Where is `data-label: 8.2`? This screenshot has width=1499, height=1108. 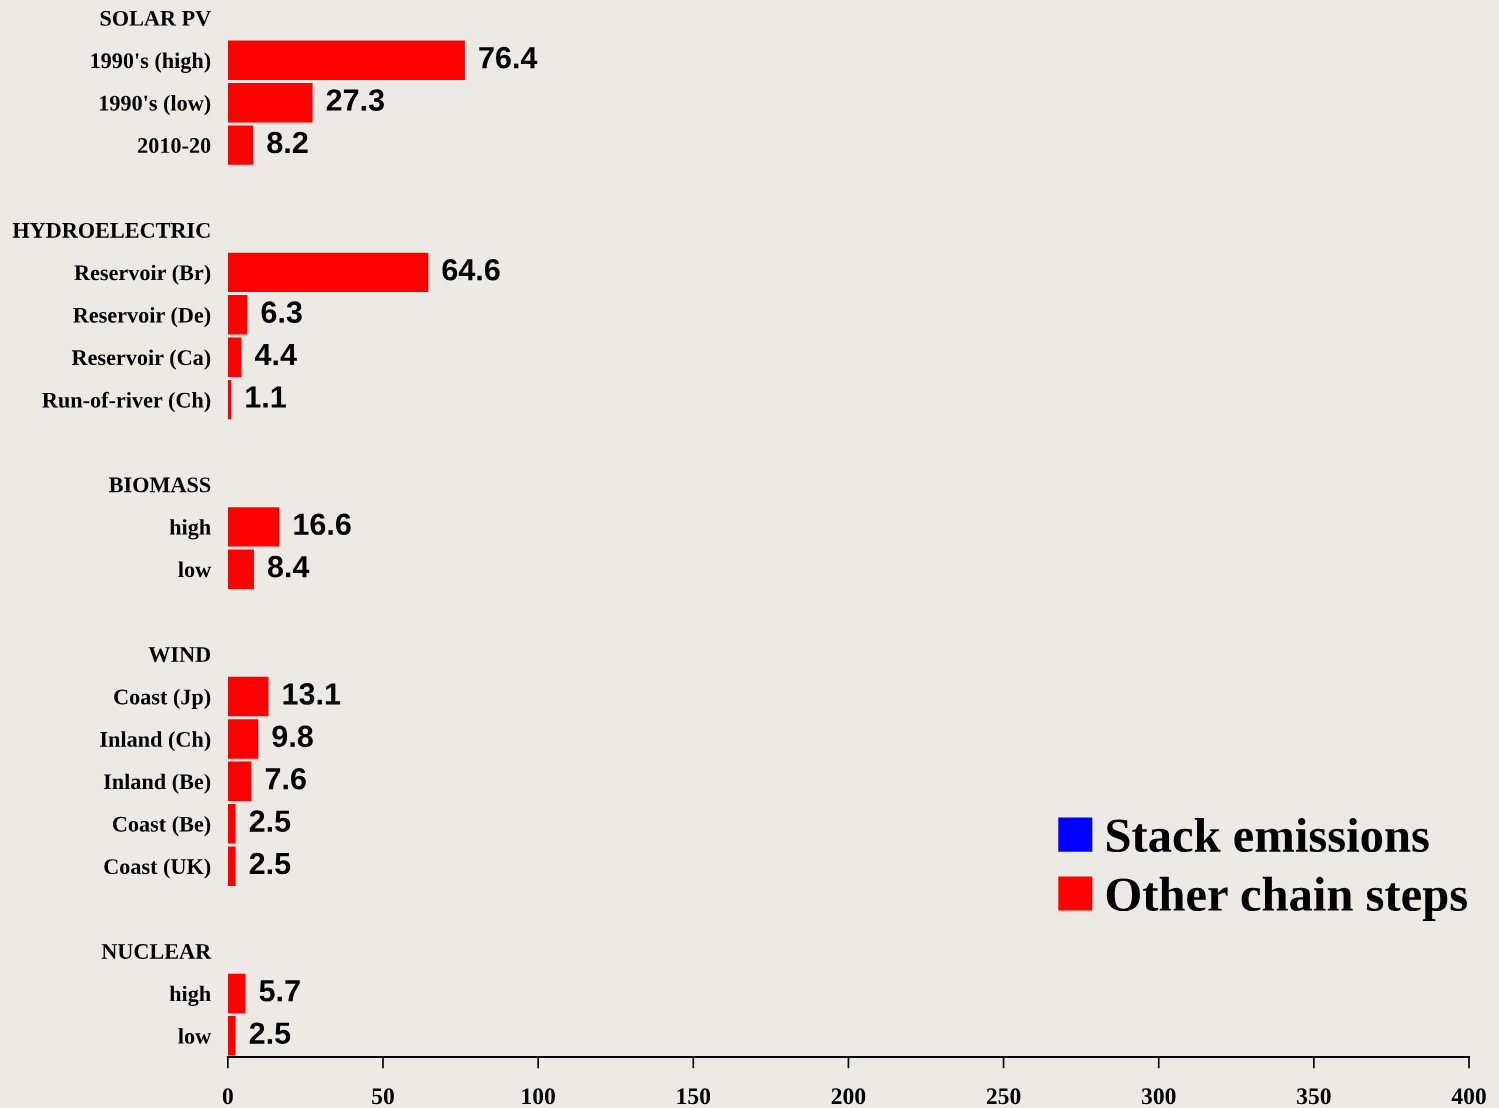
data-label: 8.2 is located at coordinates (287, 142).